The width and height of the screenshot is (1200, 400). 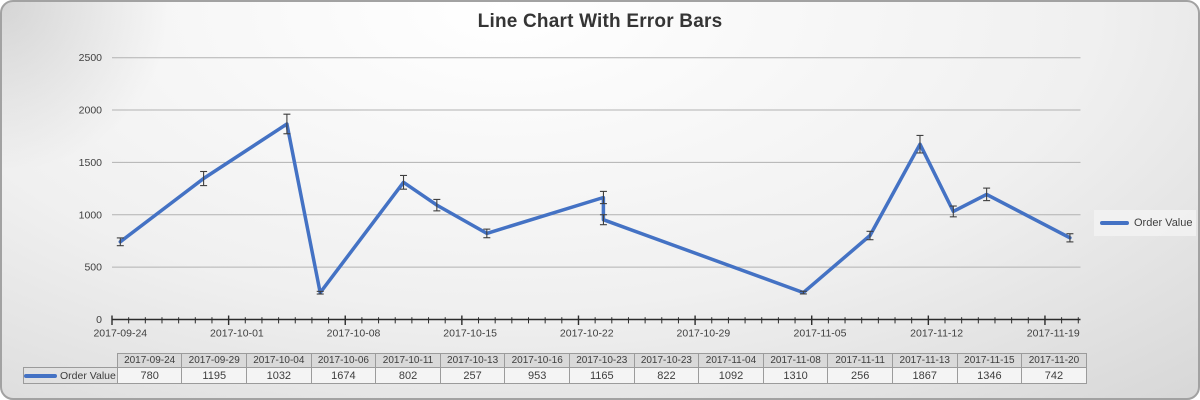 What do you see at coordinates (91, 215) in the screenshot?
I see `y-tick-label: 1000` at bounding box center [91, 215].